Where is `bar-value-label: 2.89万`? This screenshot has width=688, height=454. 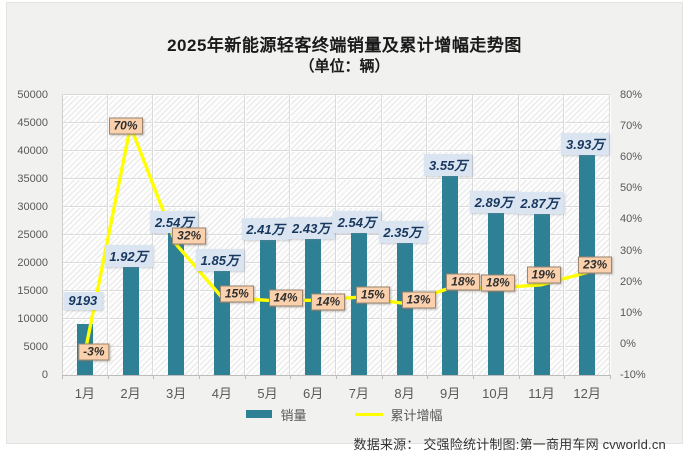
bar-value-label: 2.89万 is located at coordinates (493, 202).